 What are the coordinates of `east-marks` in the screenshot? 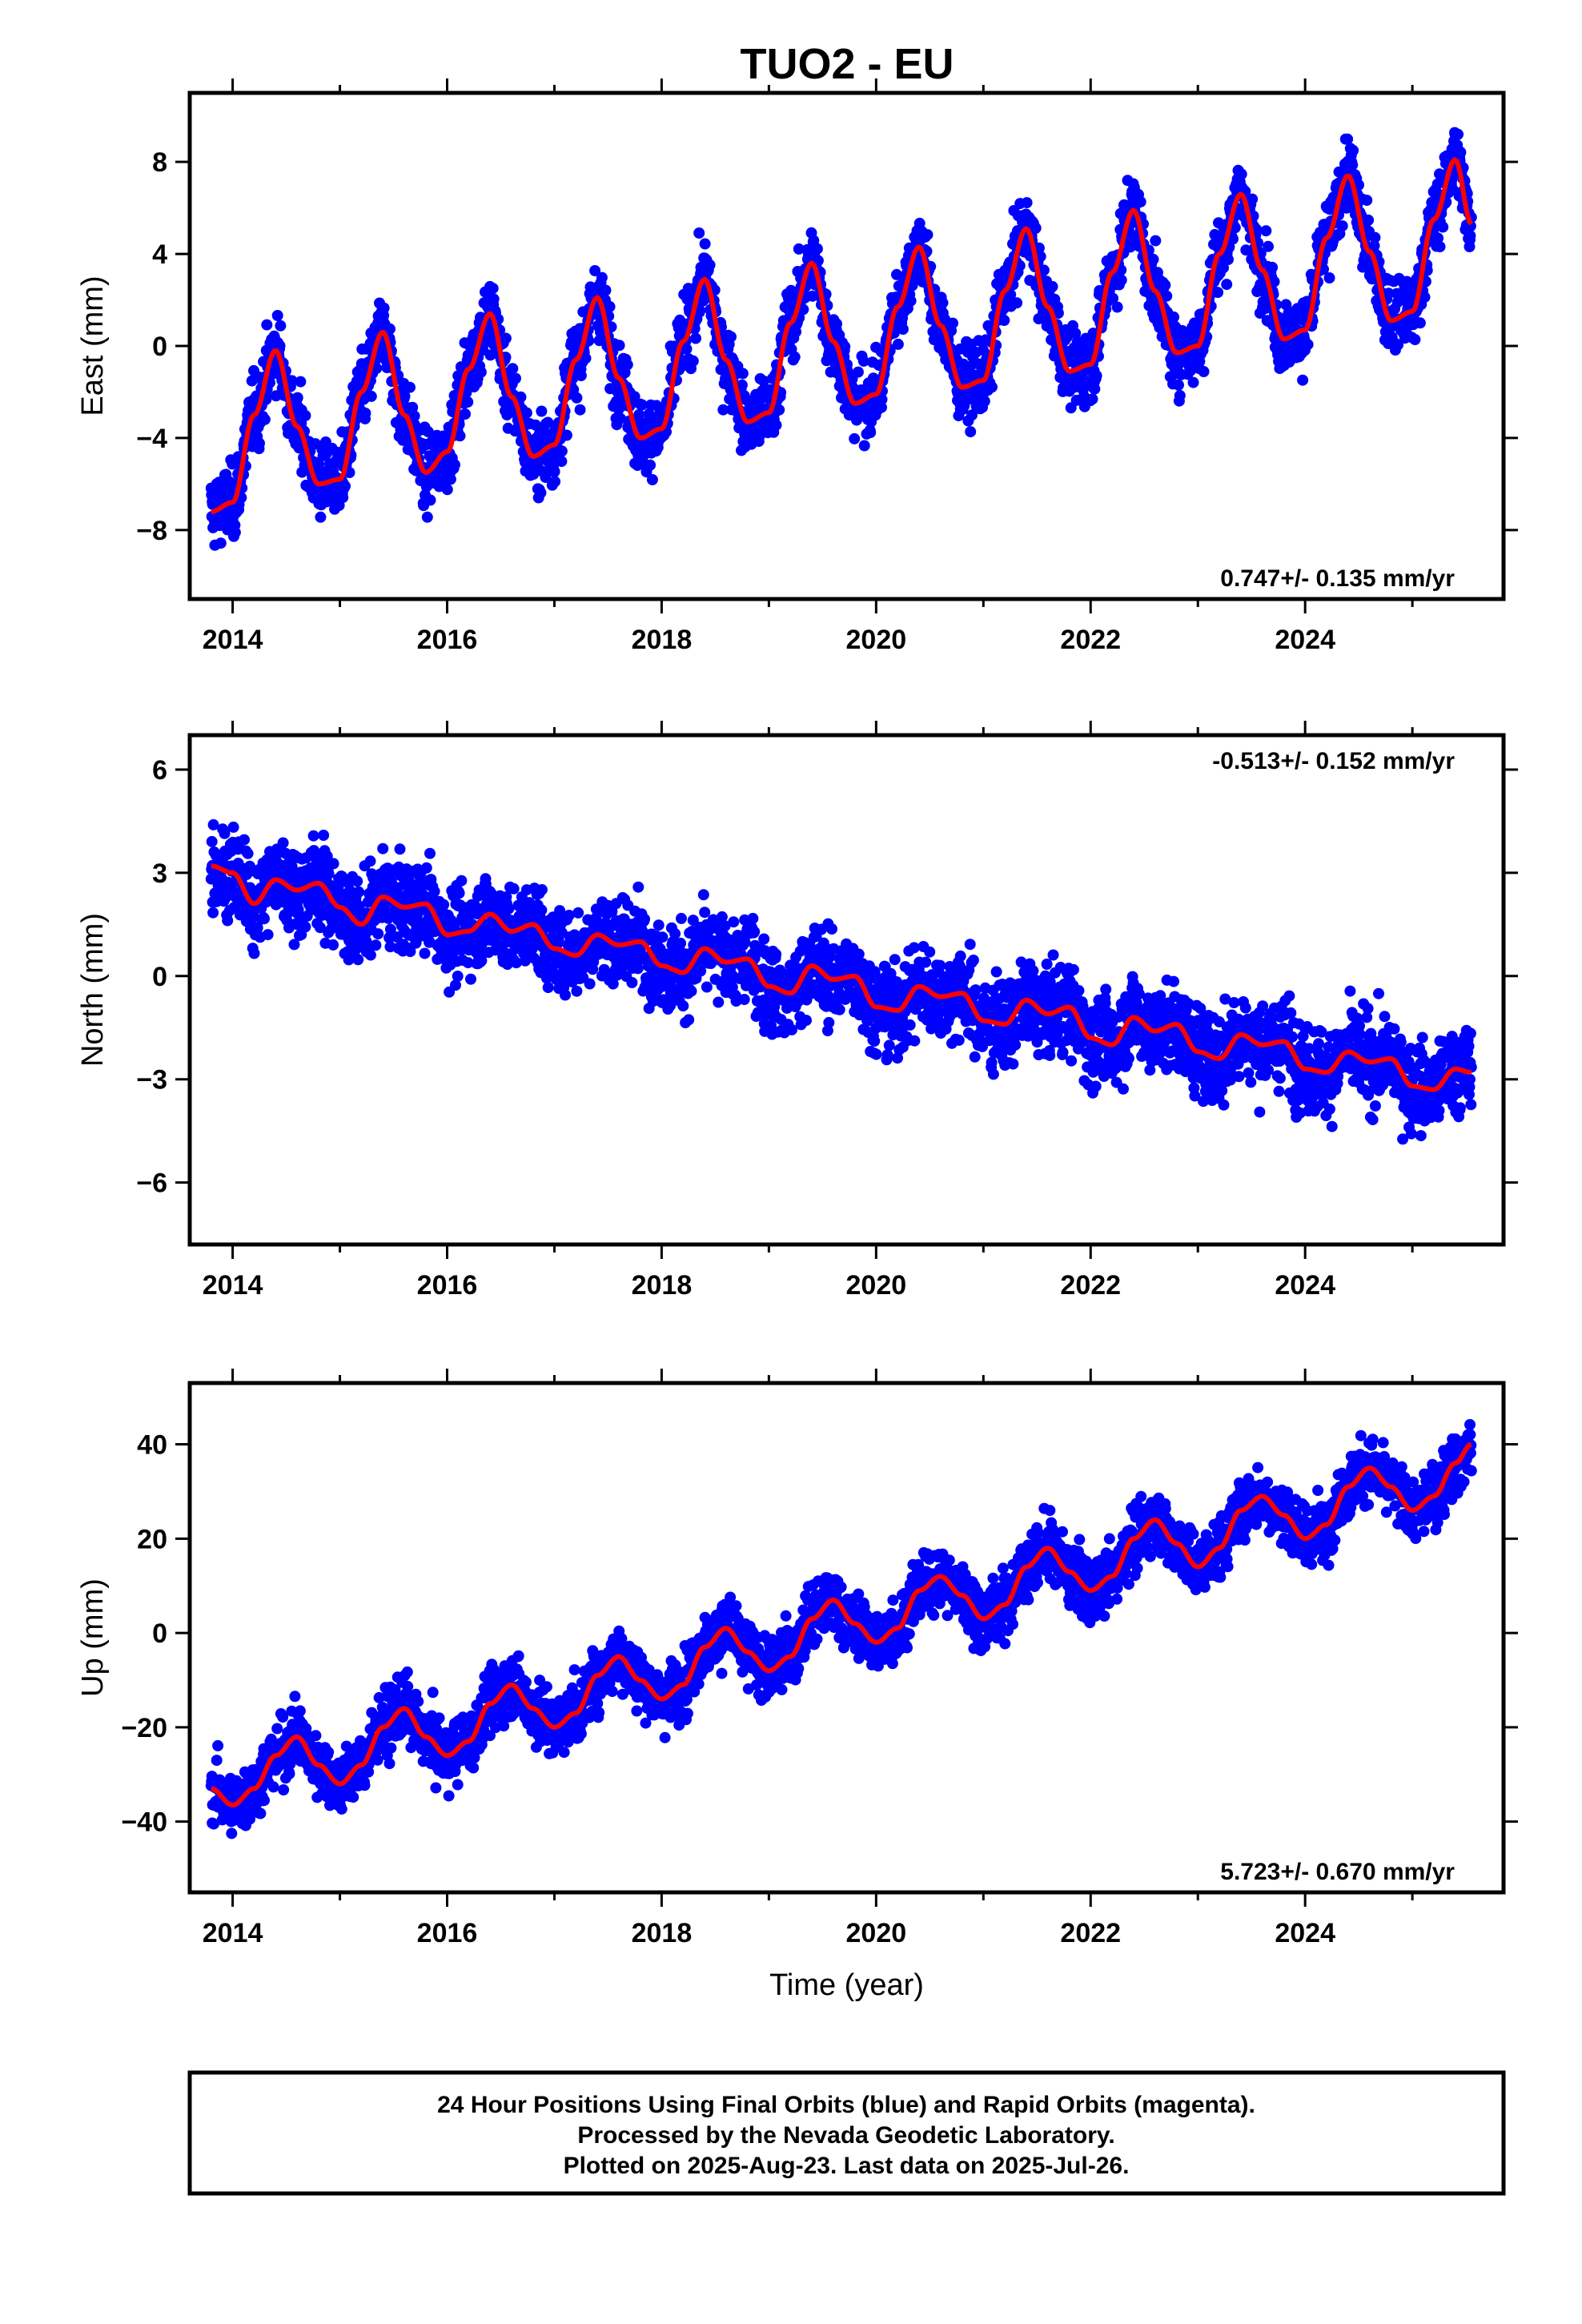 It's located at (841, 339).